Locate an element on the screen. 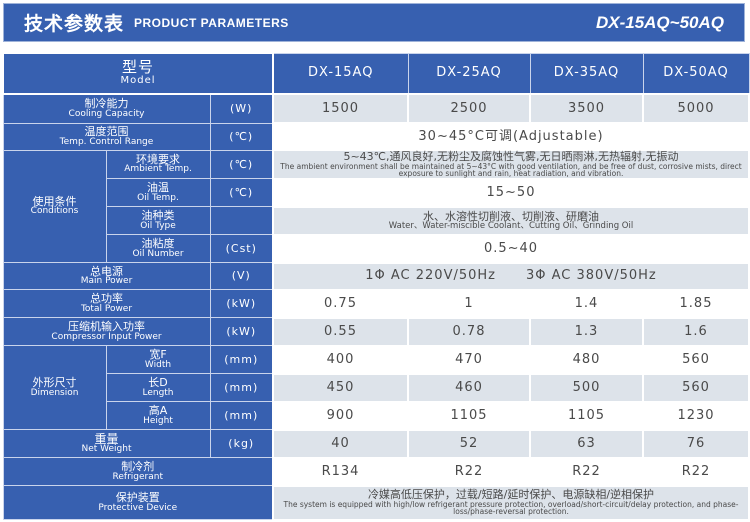 The width and height of the screenshot is (750, 522). total-power-row: 总功率 Total Power (kW) 0.75 1 1.4 1.85 is located at coordinates (376, 303).